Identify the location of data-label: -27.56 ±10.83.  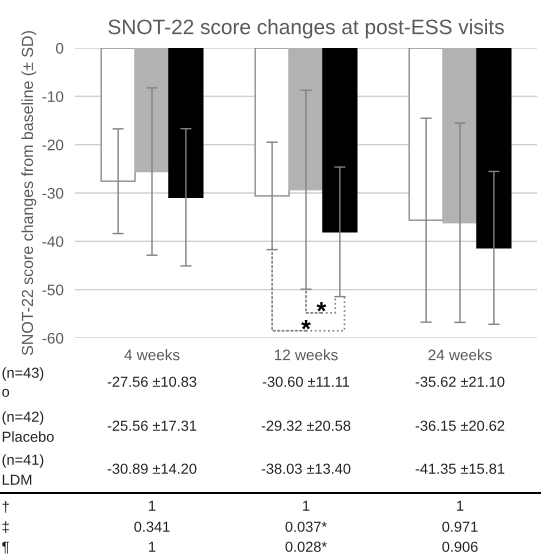
(152, 381).